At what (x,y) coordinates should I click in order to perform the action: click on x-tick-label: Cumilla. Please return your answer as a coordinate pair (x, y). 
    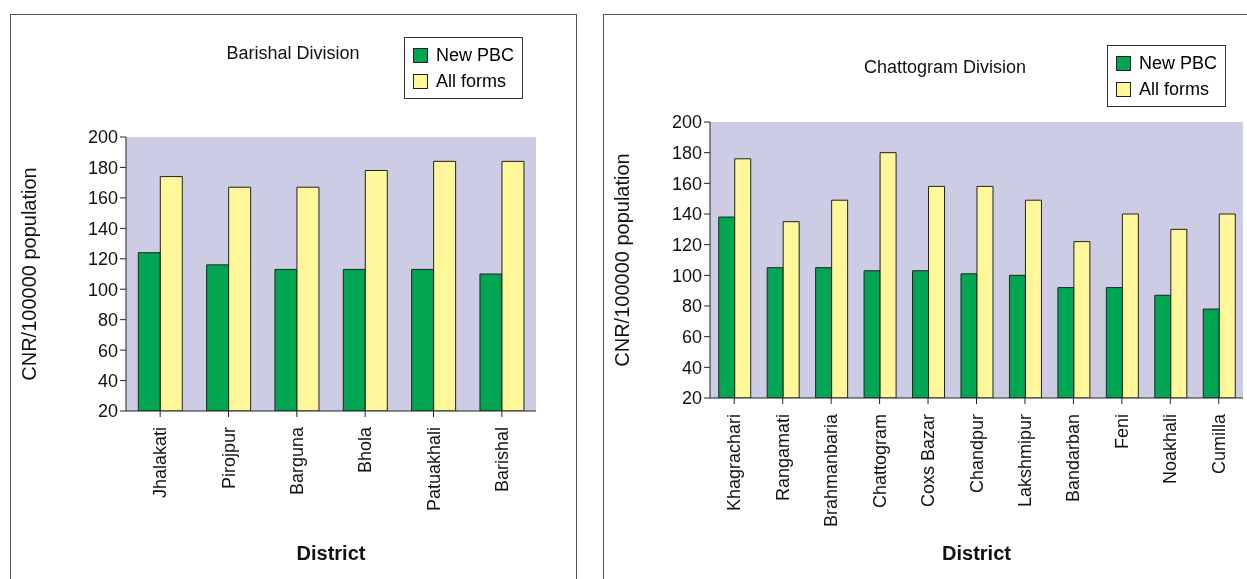
    Looking at the image, I should click on (1218, 444).